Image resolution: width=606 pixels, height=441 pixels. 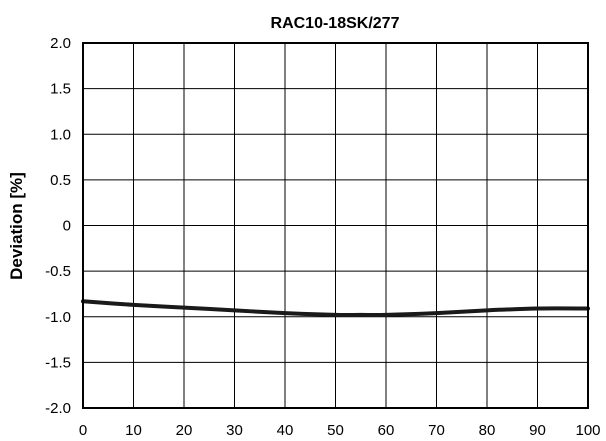 I want to click on y-tick-label: -2.0, so click(x=58, y=408).